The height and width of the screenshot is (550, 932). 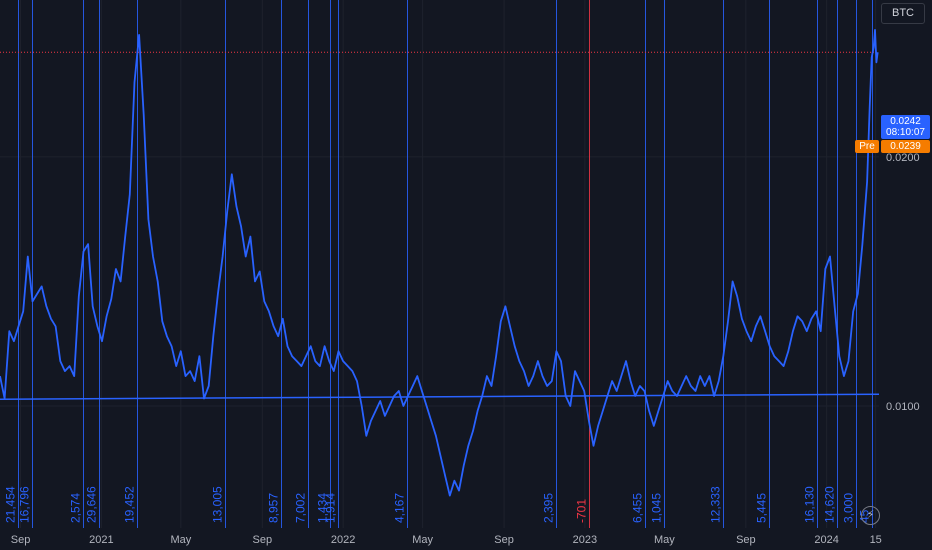 I want to click on x-tick-label: 2022, so click(x=343, y=540).